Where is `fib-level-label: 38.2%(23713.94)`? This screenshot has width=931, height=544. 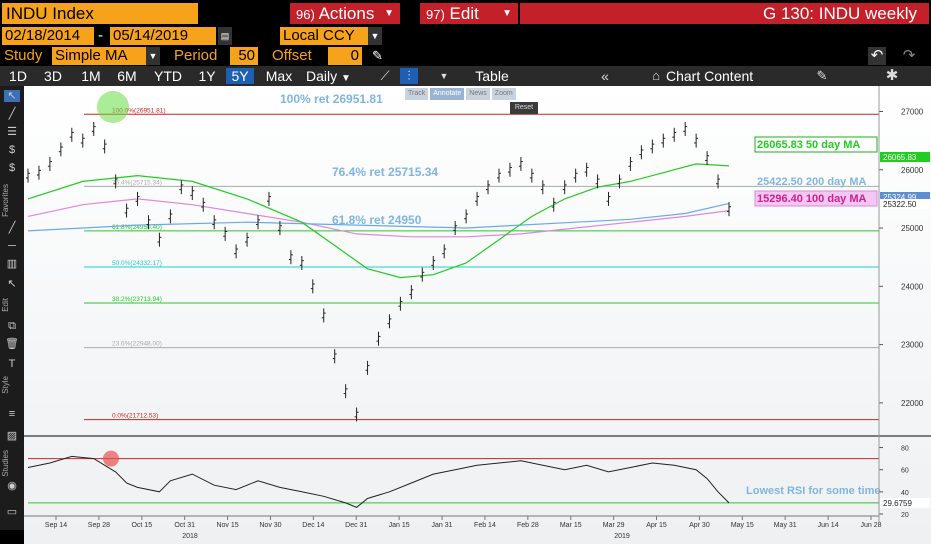 fib-level-label: 38.2%(23713.94) is located at coordinates (137, 299).